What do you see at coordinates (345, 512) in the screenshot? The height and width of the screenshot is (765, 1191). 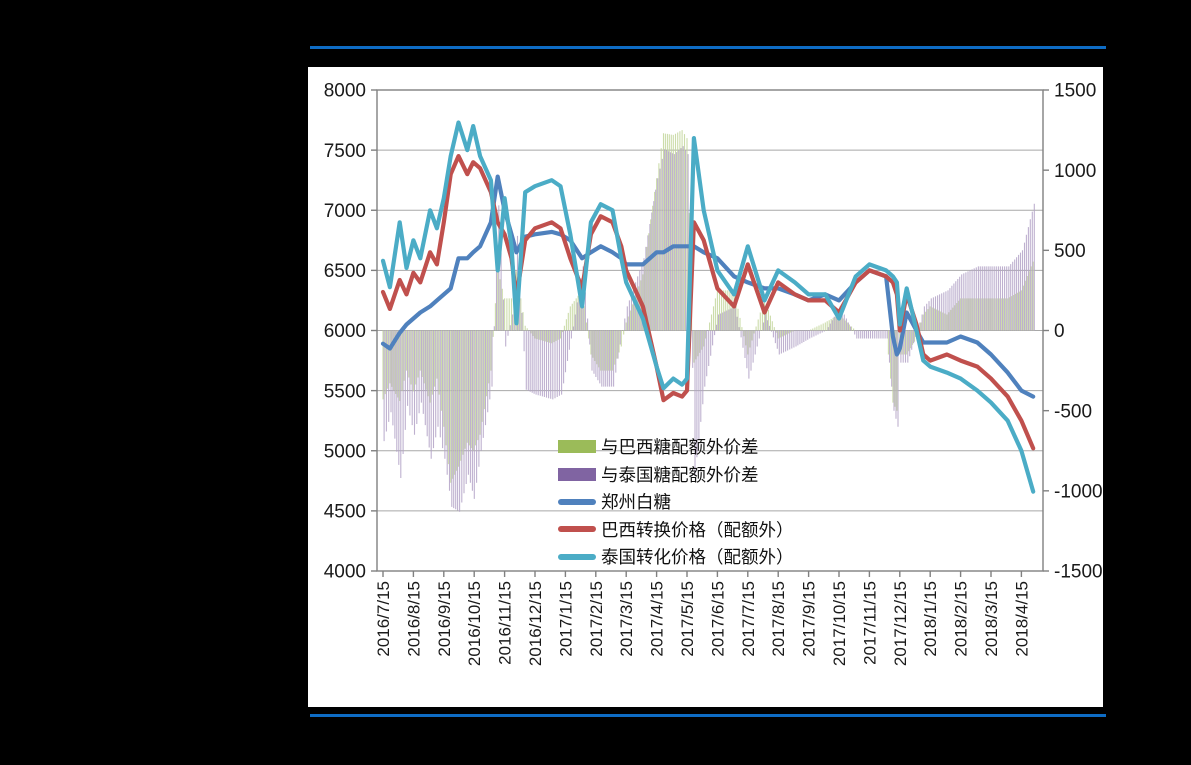 I see `left-axis-label: 4500` at bounding box center [345, 512].